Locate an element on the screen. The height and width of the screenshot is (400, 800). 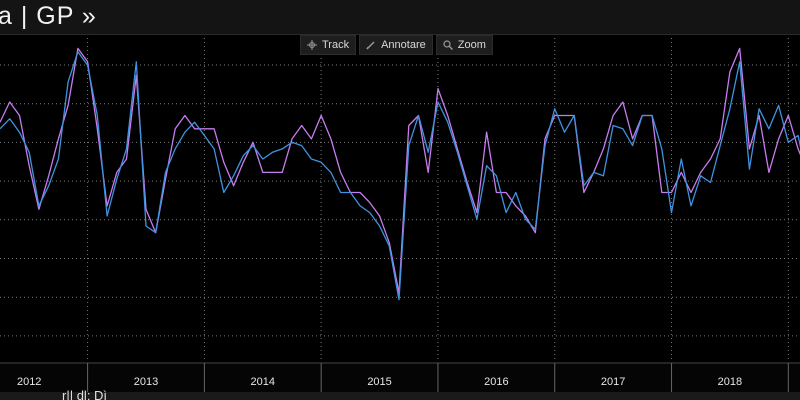
x-tick-label: 2017 is located at coordinates (613, 382).